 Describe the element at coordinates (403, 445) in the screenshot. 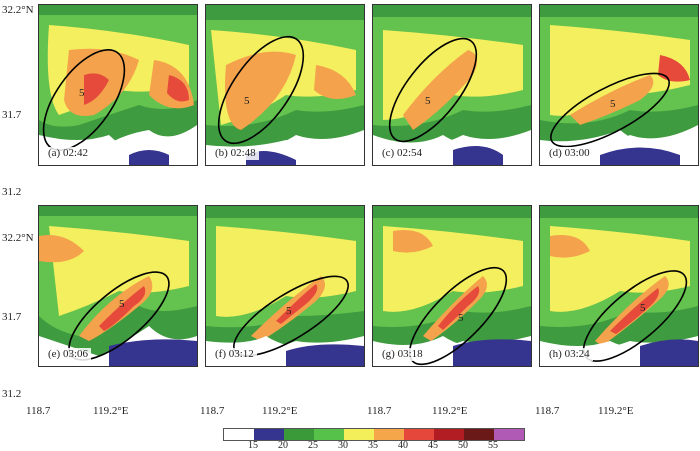

I see `colorbar-tick: 40` at that location.